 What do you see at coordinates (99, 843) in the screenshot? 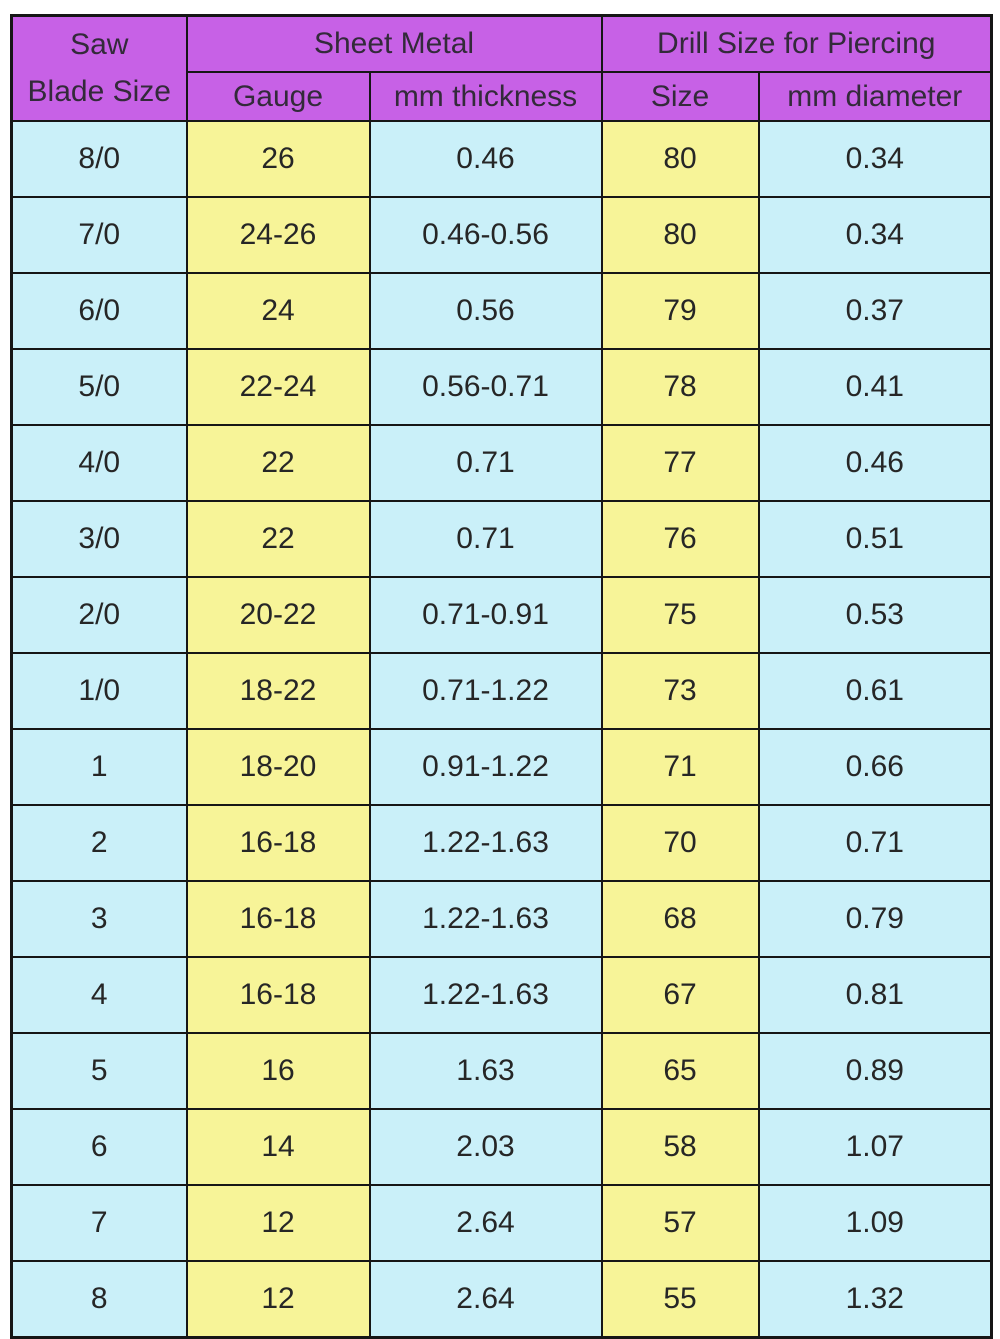
I see `cell-saw-blade-size: 2` at bounding box center [99, 843].